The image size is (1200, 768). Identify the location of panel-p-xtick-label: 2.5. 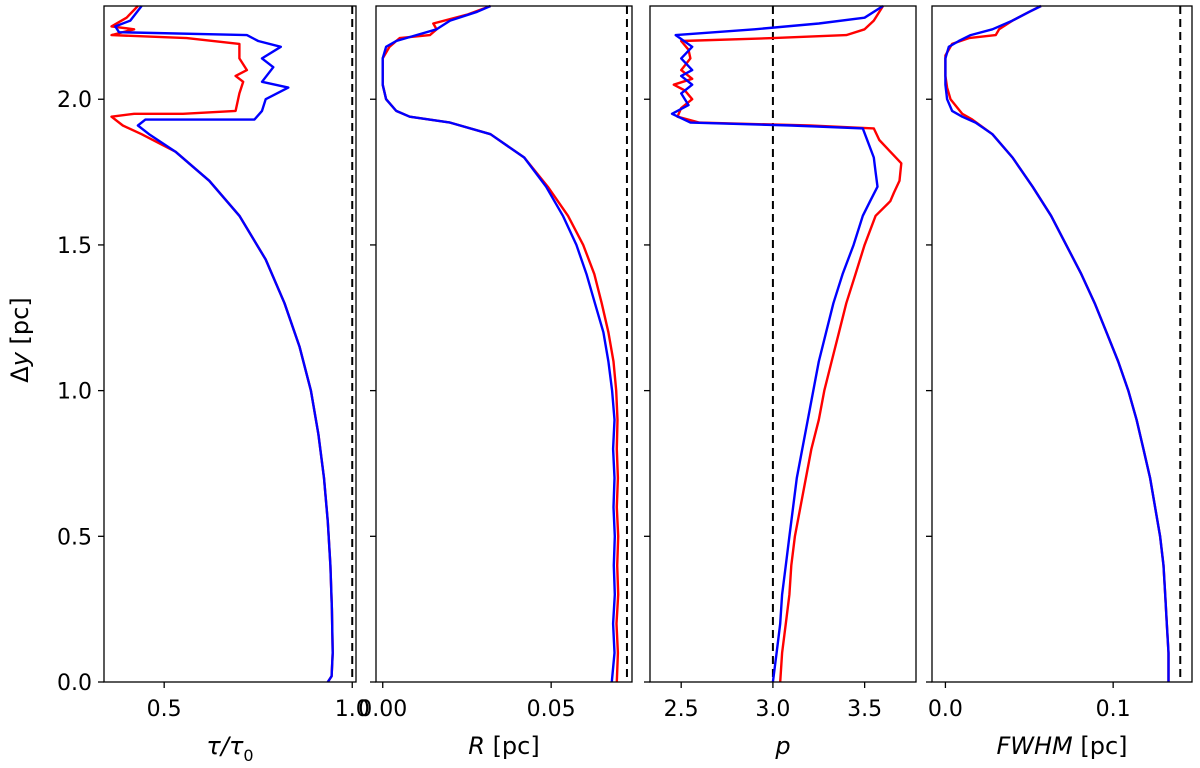
(681, 709).